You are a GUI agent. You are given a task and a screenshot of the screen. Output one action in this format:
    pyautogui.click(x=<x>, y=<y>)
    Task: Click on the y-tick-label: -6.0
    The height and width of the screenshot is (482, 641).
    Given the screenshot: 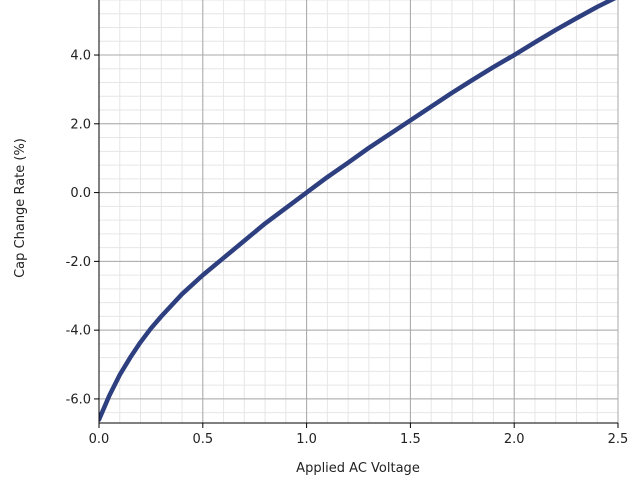 What is the action you would take?
    pyautogui.click(x=78, y=399)
    